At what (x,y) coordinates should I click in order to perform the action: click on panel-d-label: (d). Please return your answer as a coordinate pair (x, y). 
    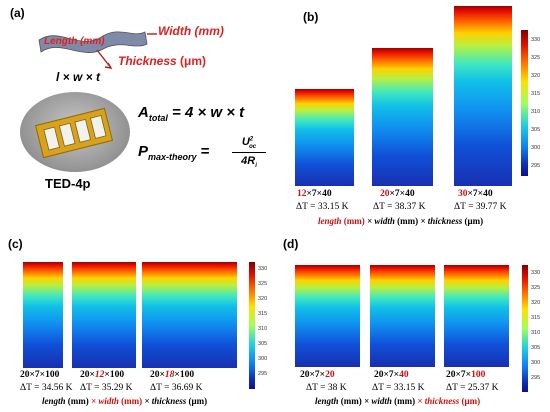
    Looking at the image, I should click on (291, 244).